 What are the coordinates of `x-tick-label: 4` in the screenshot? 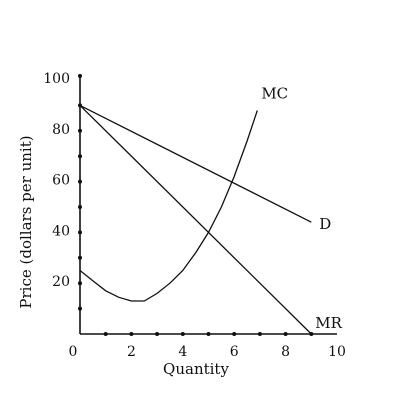 It's located at (182, 352).